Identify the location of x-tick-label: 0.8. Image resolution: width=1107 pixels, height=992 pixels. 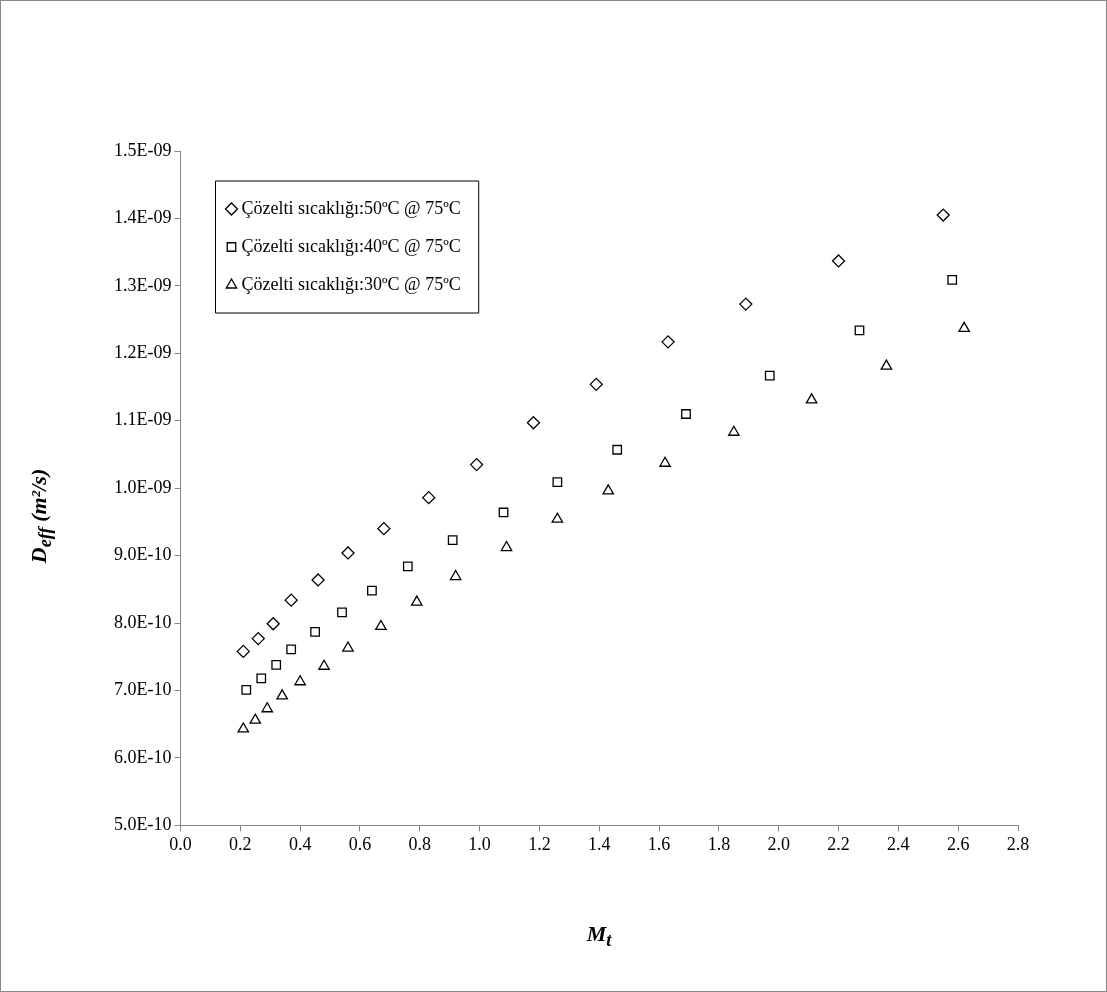
(420, 843).